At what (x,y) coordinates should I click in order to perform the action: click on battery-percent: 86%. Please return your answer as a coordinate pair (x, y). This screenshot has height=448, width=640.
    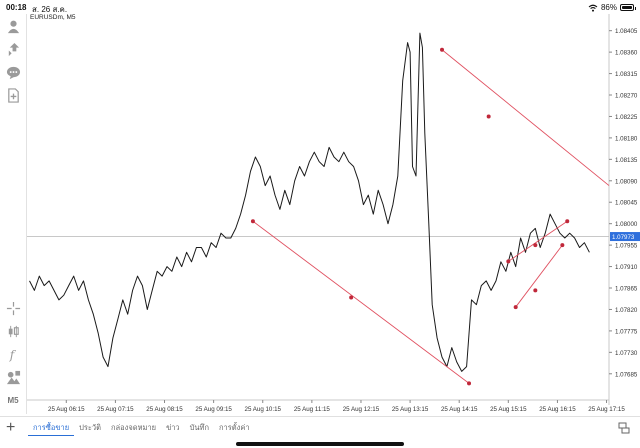
    Looking at the image, I should click on (608, 7).